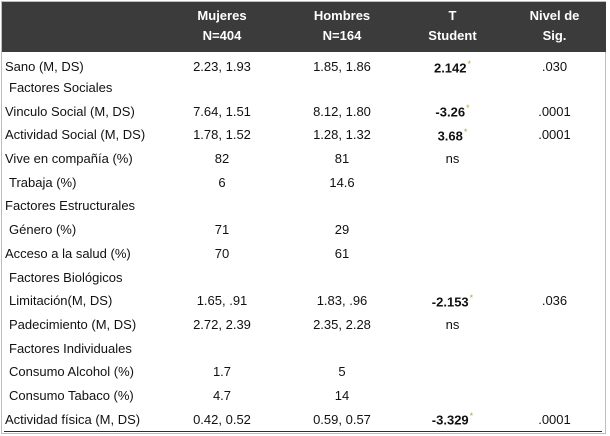 Image resolution: width=610 pixels, height=436 pixels. What do you see at coordinates (452, 111) in the screenshot?
I see `cell-t: -3.26*` at bounding box center [452, 111].